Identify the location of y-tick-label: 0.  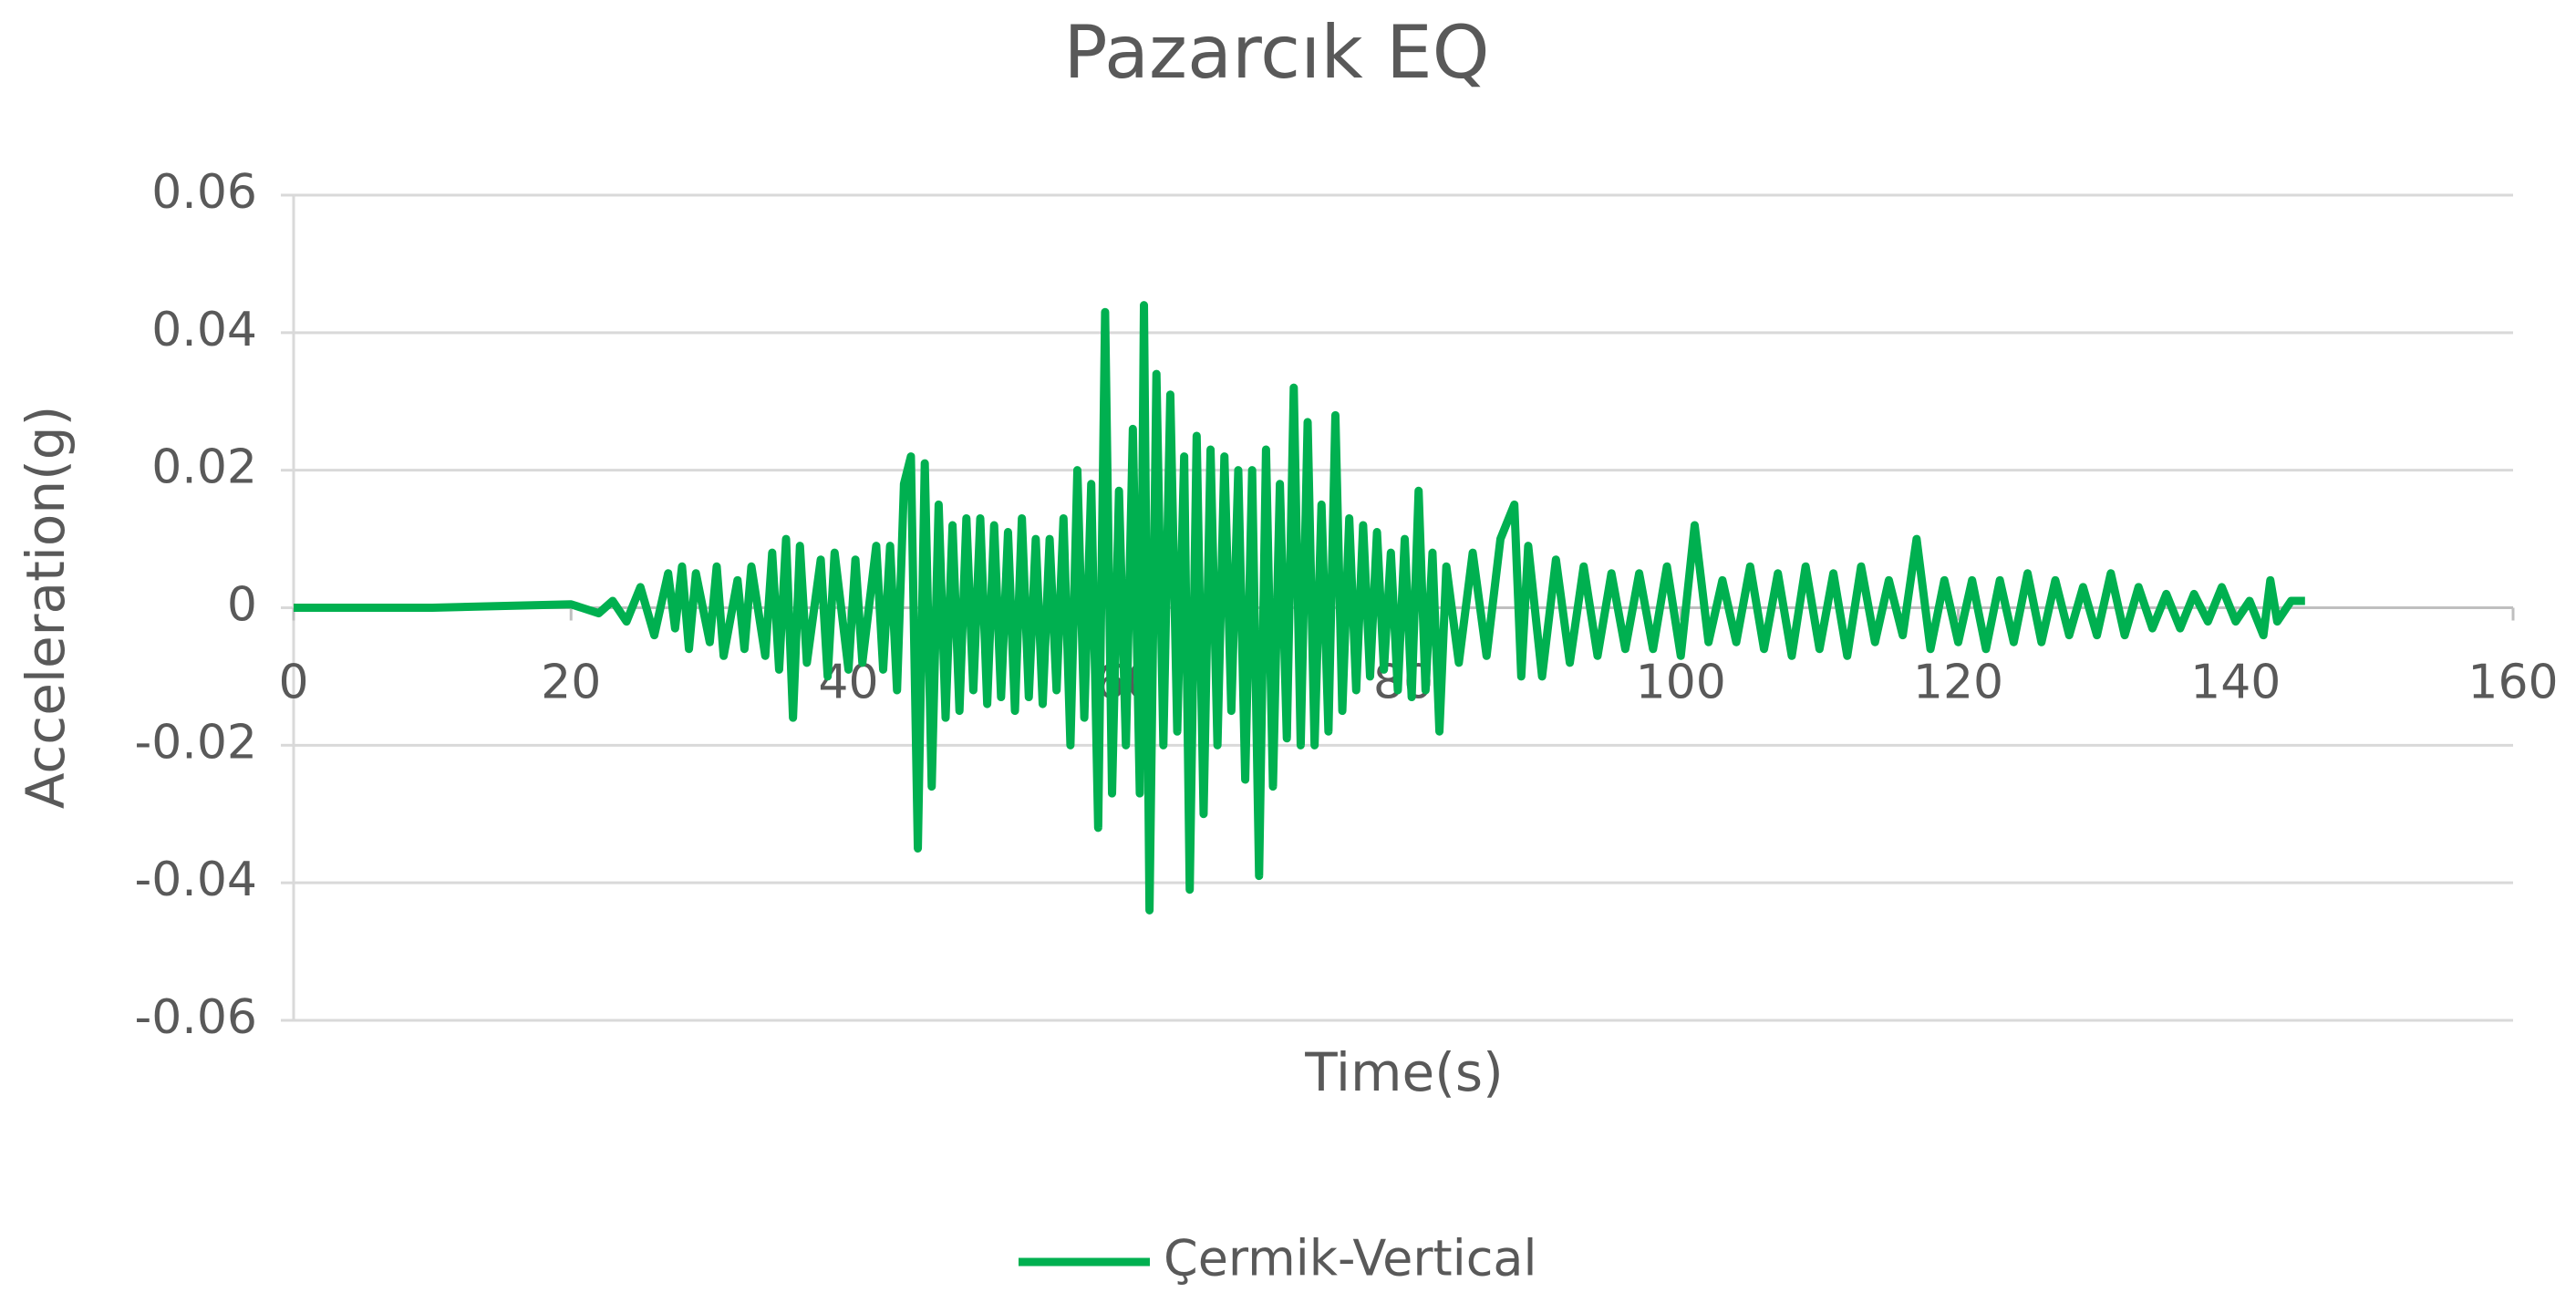
(242, 605).